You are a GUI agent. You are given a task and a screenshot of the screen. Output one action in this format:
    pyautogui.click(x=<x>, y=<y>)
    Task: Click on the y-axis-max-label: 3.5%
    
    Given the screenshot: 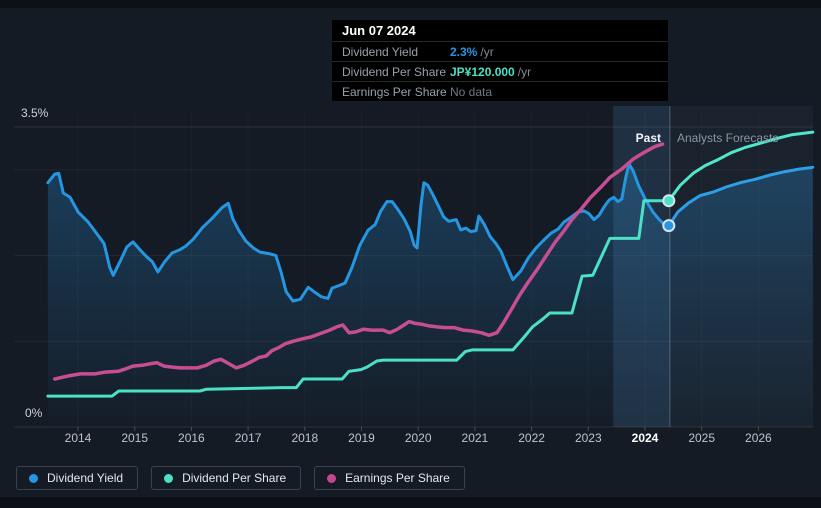 What is the action you would take?
    pyautogui.click(x=35, y=113)
    